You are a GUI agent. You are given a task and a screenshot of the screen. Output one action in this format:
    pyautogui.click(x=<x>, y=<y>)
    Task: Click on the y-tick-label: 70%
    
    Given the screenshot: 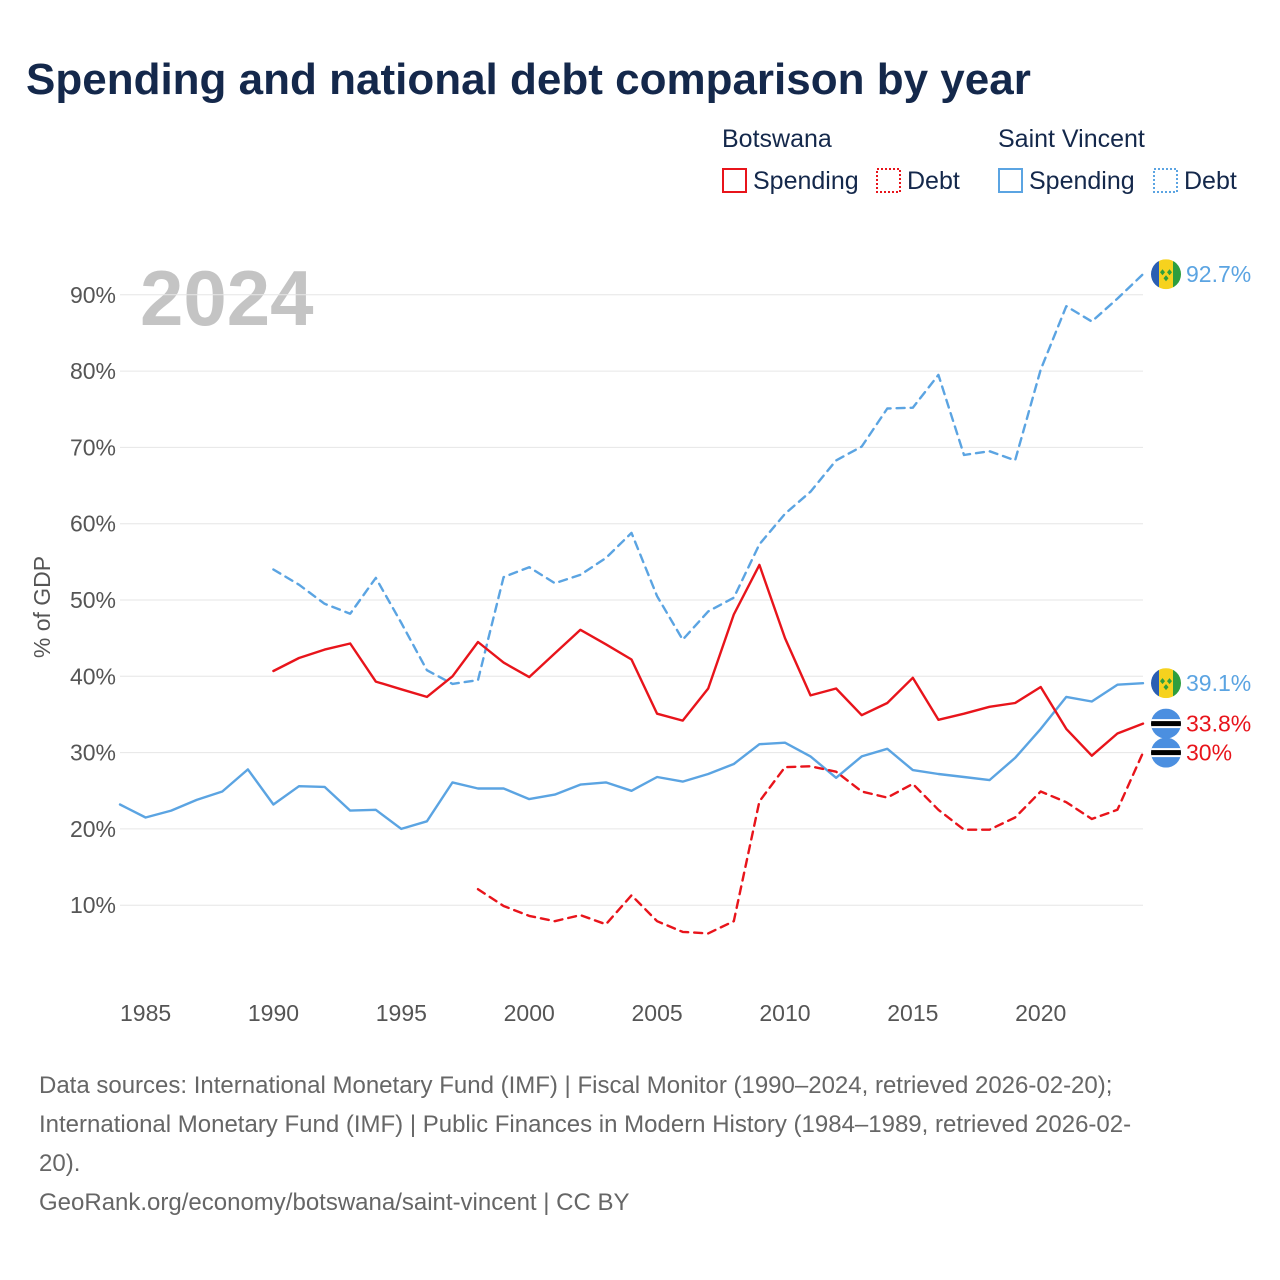 What is the action you would take?
    pyautogui.click(x=93, y=447)
    